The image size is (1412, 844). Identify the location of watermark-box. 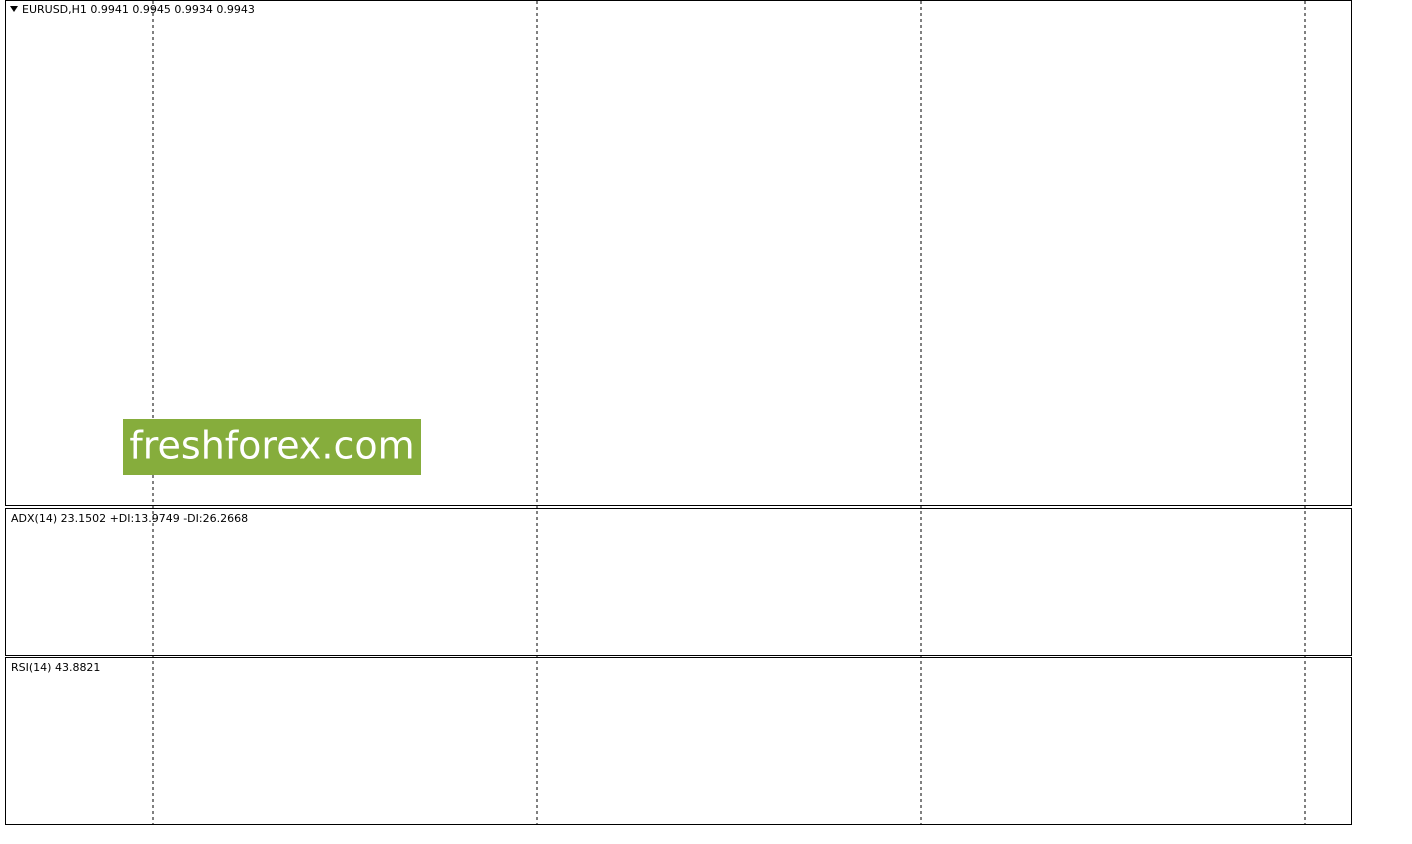
(272, 447).